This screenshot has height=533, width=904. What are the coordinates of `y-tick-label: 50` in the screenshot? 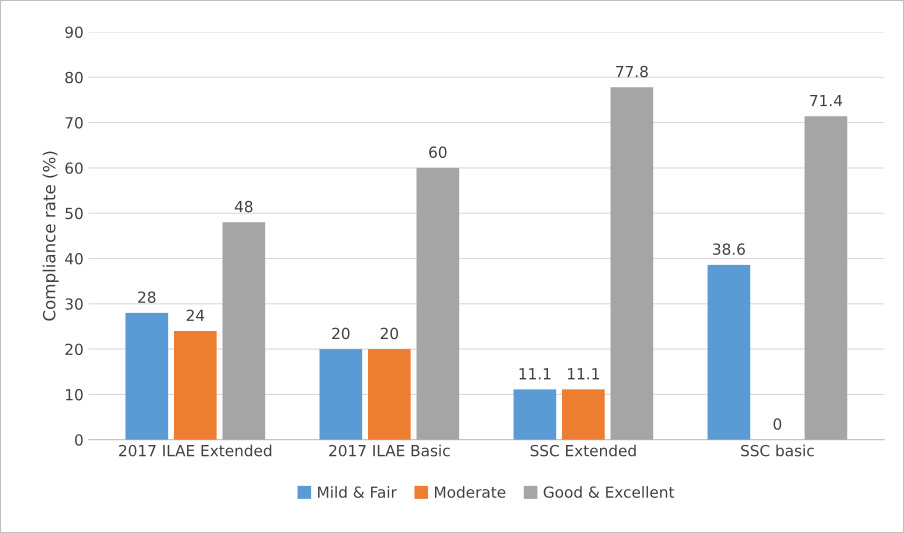 It's located at (74, 214).